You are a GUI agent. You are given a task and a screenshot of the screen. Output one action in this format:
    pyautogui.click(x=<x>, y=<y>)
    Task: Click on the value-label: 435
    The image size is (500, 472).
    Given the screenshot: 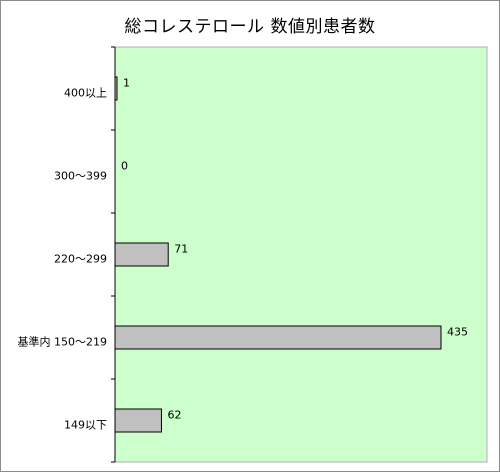 What is the action you would take?
    pyautogui.click(x=457, y=332)
    